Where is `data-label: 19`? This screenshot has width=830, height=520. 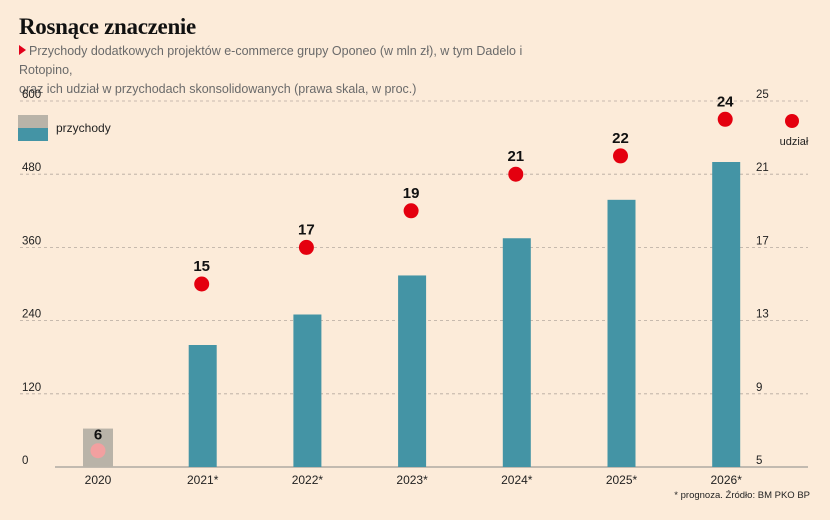 data-label: 19 is located at coordinates (411, 193).